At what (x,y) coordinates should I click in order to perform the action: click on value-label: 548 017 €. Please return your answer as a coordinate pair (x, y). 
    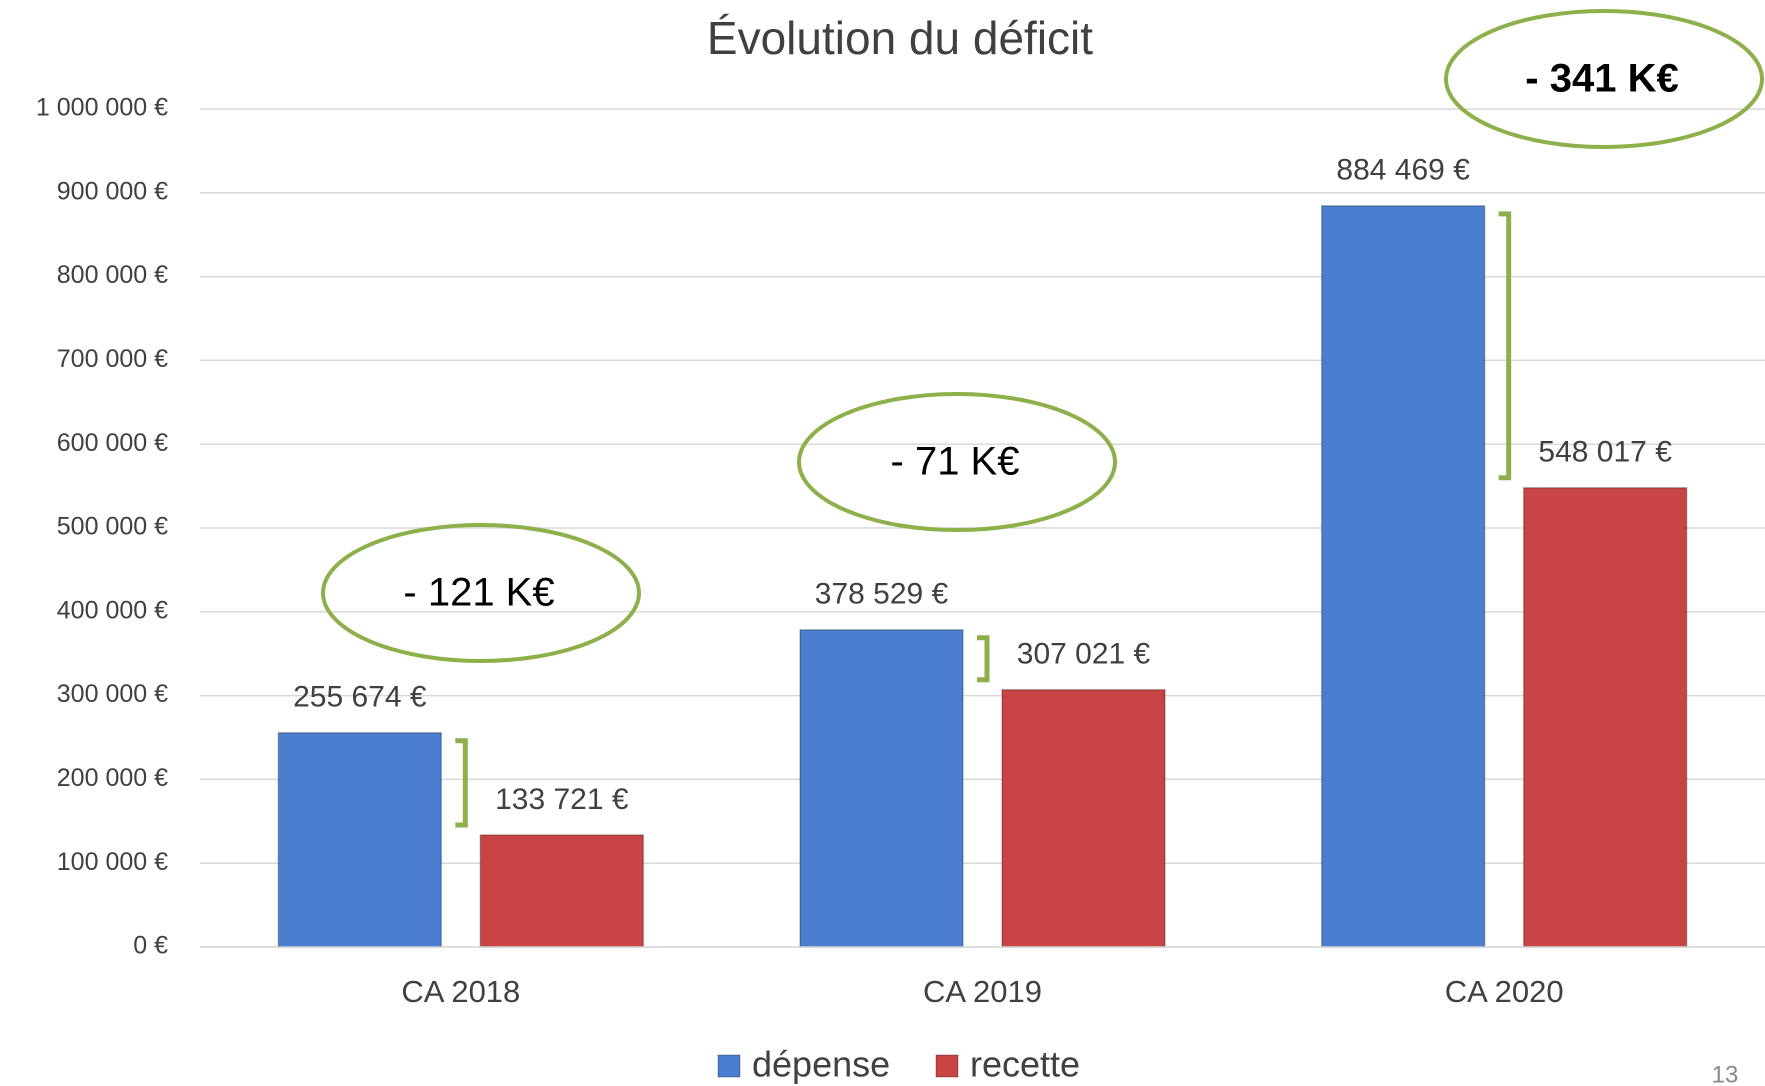
    Looking at the image, I should click on (1605, 452).